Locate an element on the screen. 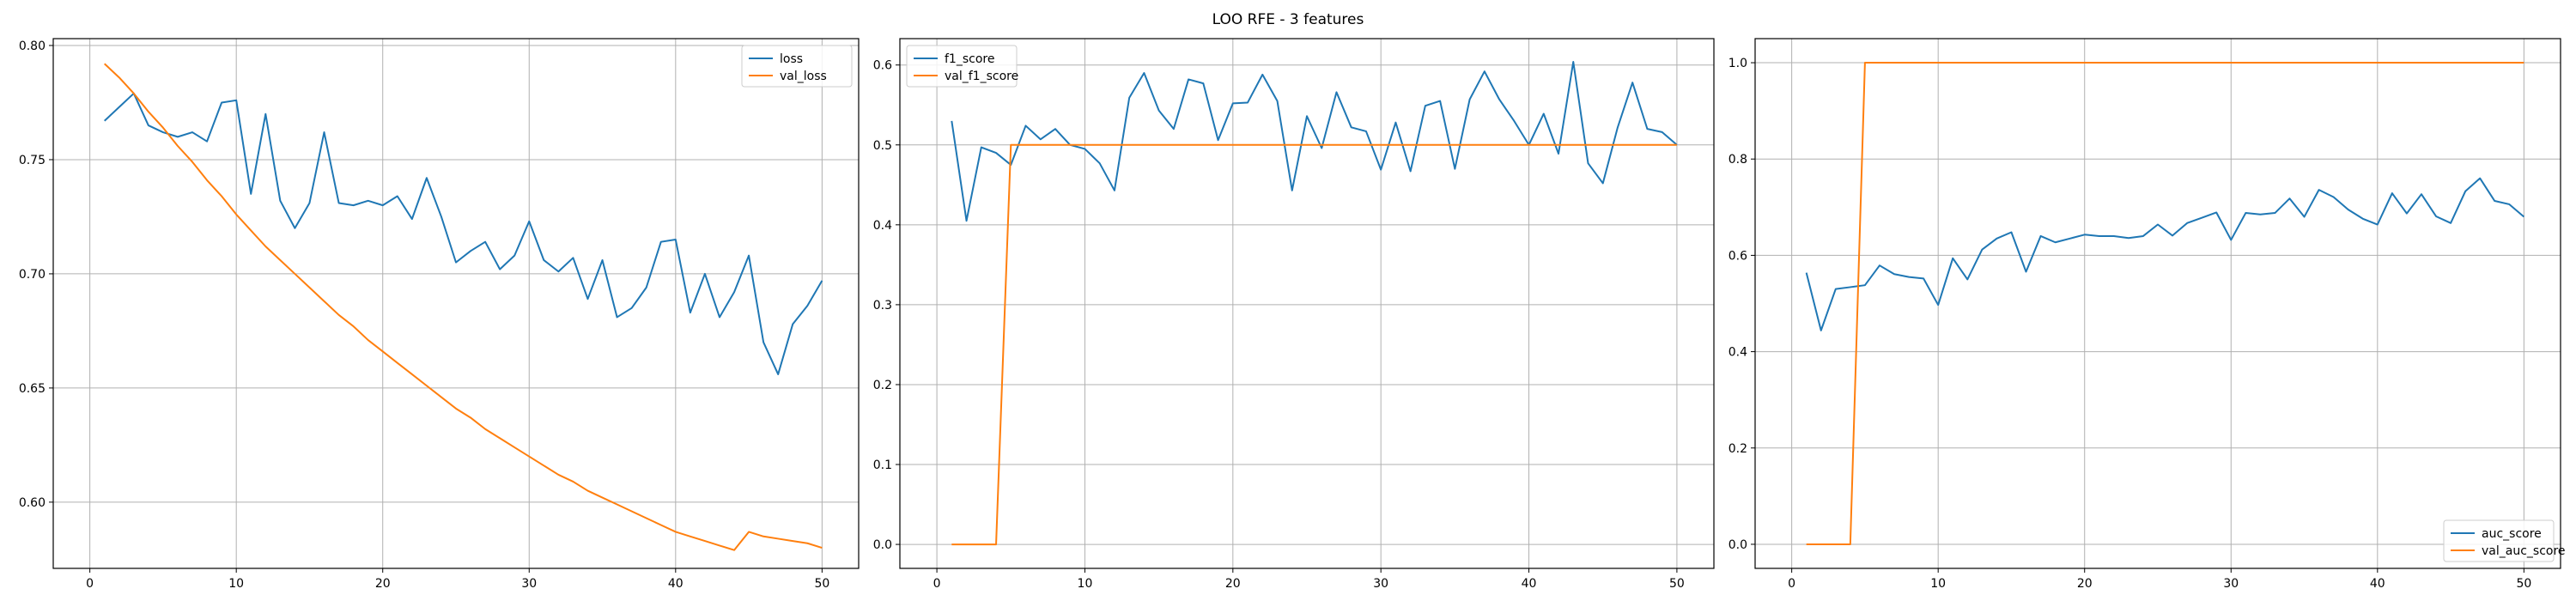 The width and height of the screenshot is (2576, 601). auc-score-y-tick-label: 1.0 is located at coordinates (1737, 64).